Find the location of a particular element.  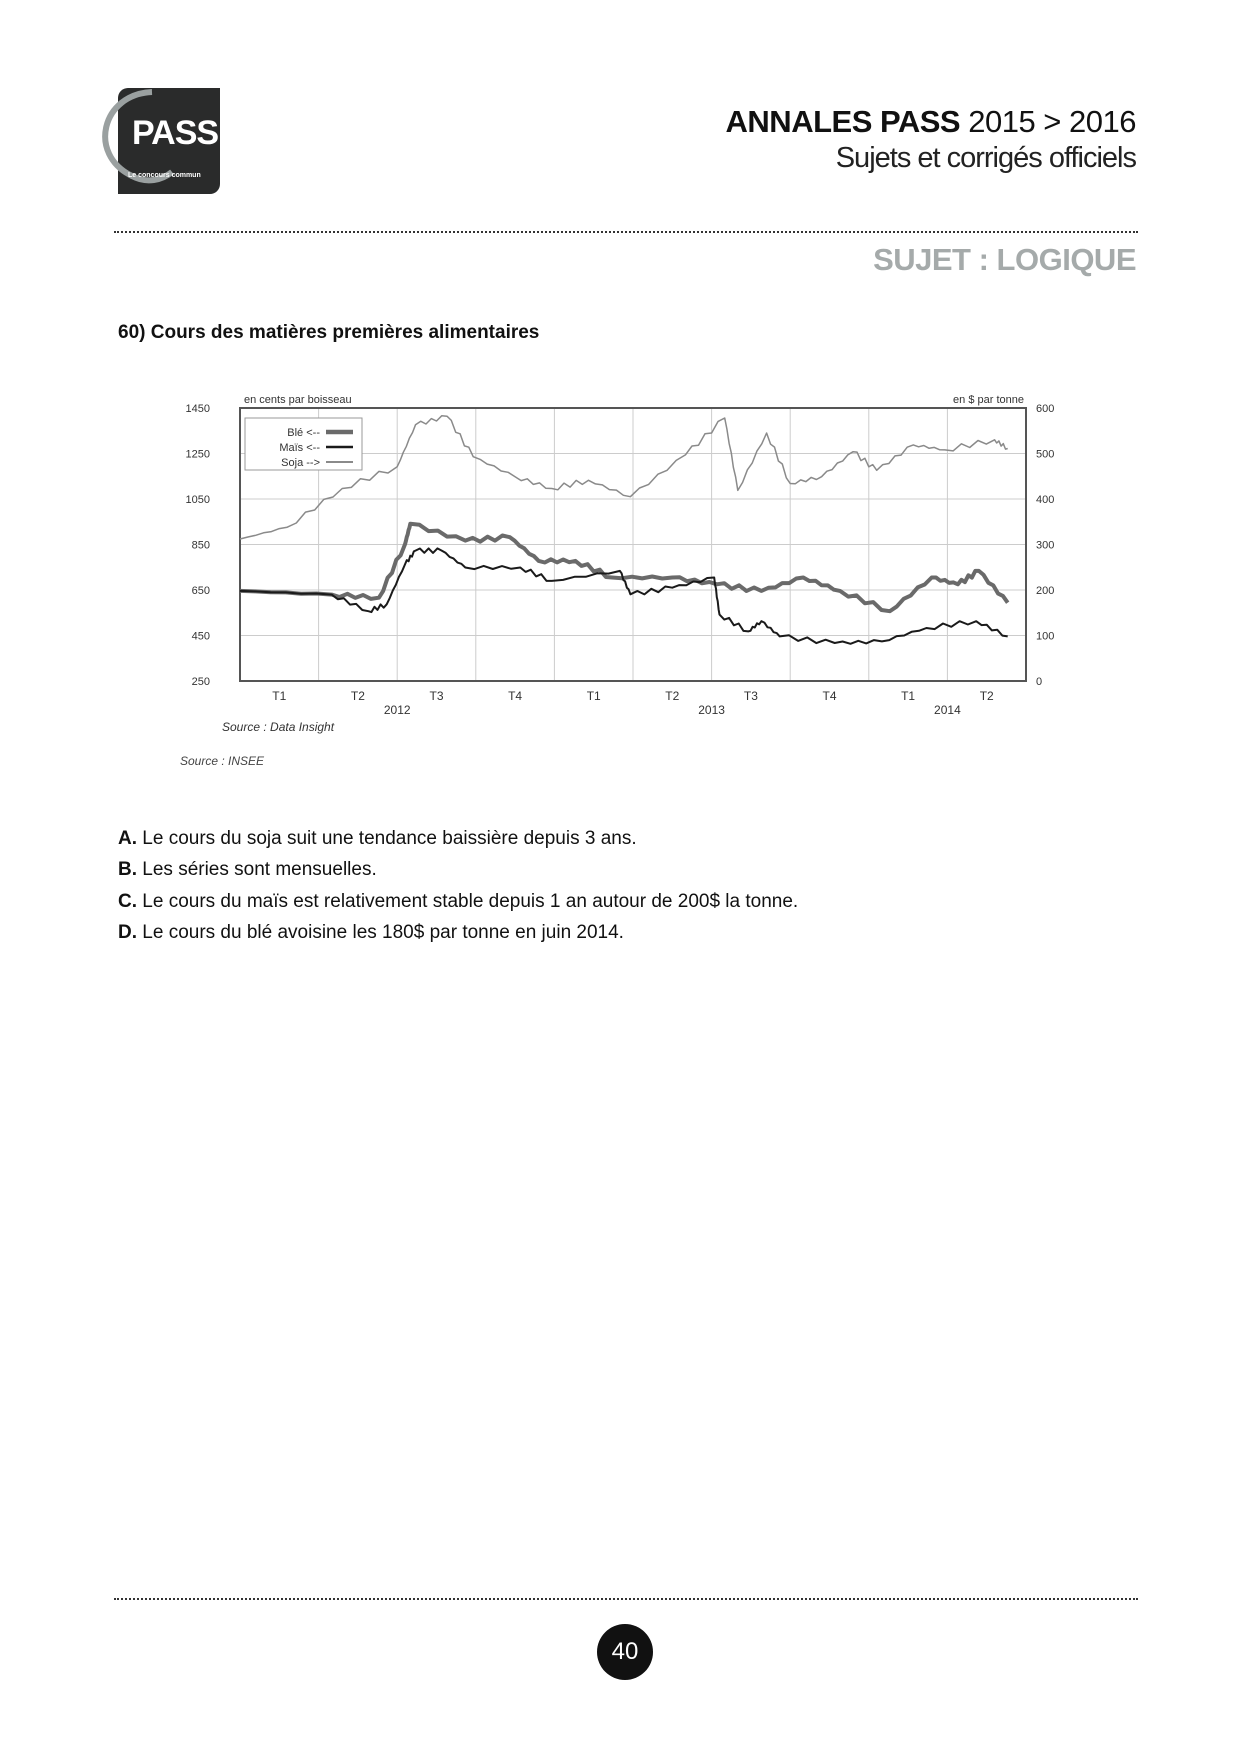

left-tick-label: 1050 is located at coordinates (198, 500).